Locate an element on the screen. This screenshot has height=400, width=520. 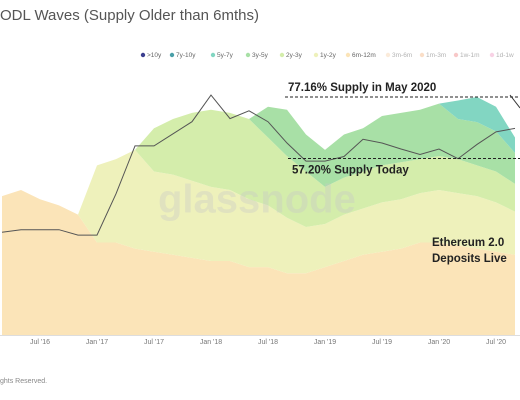
legend-label: 1y-2y is located at coordinates (328, 55).